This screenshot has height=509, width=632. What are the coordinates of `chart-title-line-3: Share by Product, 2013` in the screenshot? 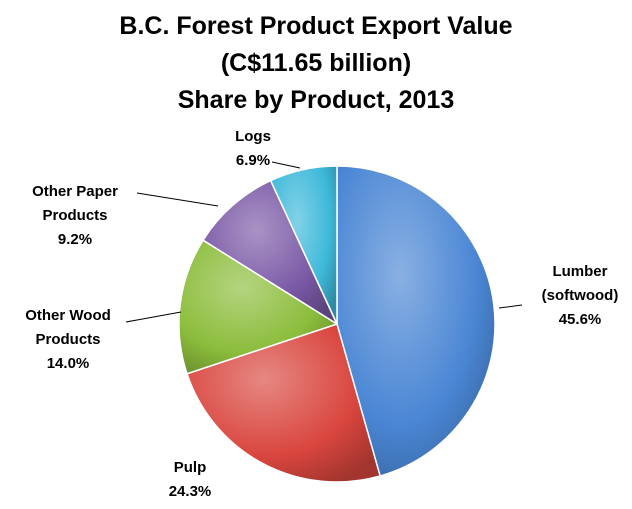 It's located at (316, 100).